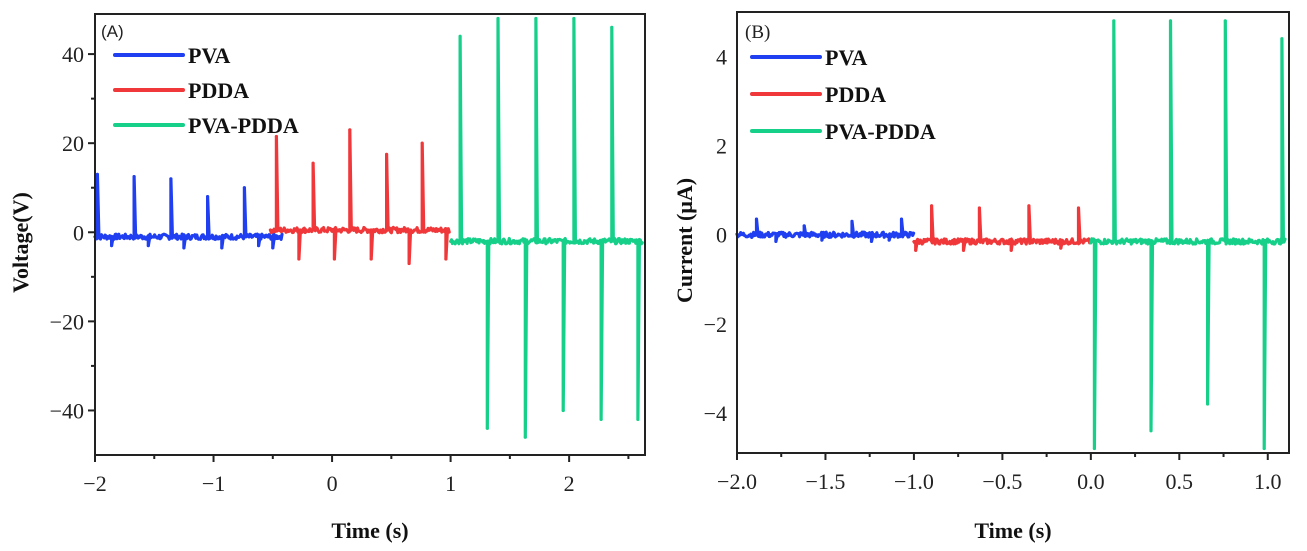 The width and height of the screenshot is (1307, 551). What do you see at coordinates (73, 143) in the screenshot?
I see `y-tick-label: 20` at bounding box center [73, 143].